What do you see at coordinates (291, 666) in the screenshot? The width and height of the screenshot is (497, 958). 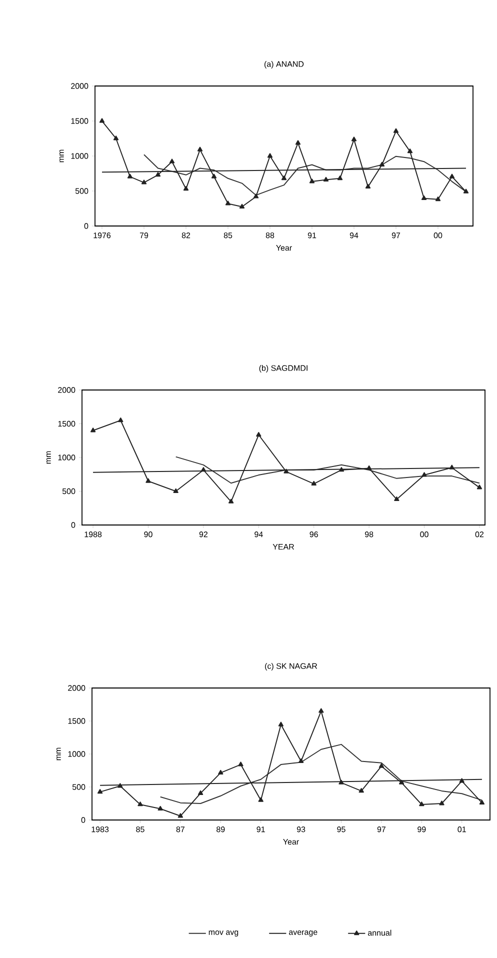 I see `chart-title: (c) SK NAGAR` at bounding box center [291, 666].